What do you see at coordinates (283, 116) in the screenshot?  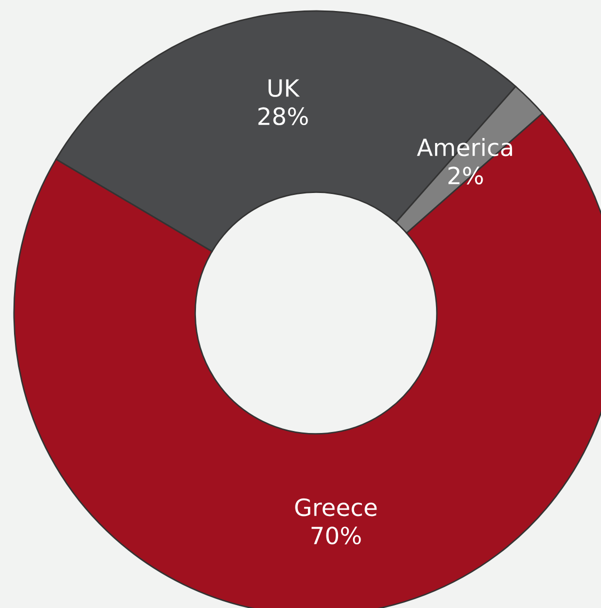 I see `data-label: 28%` at bounding box center [283, 116].